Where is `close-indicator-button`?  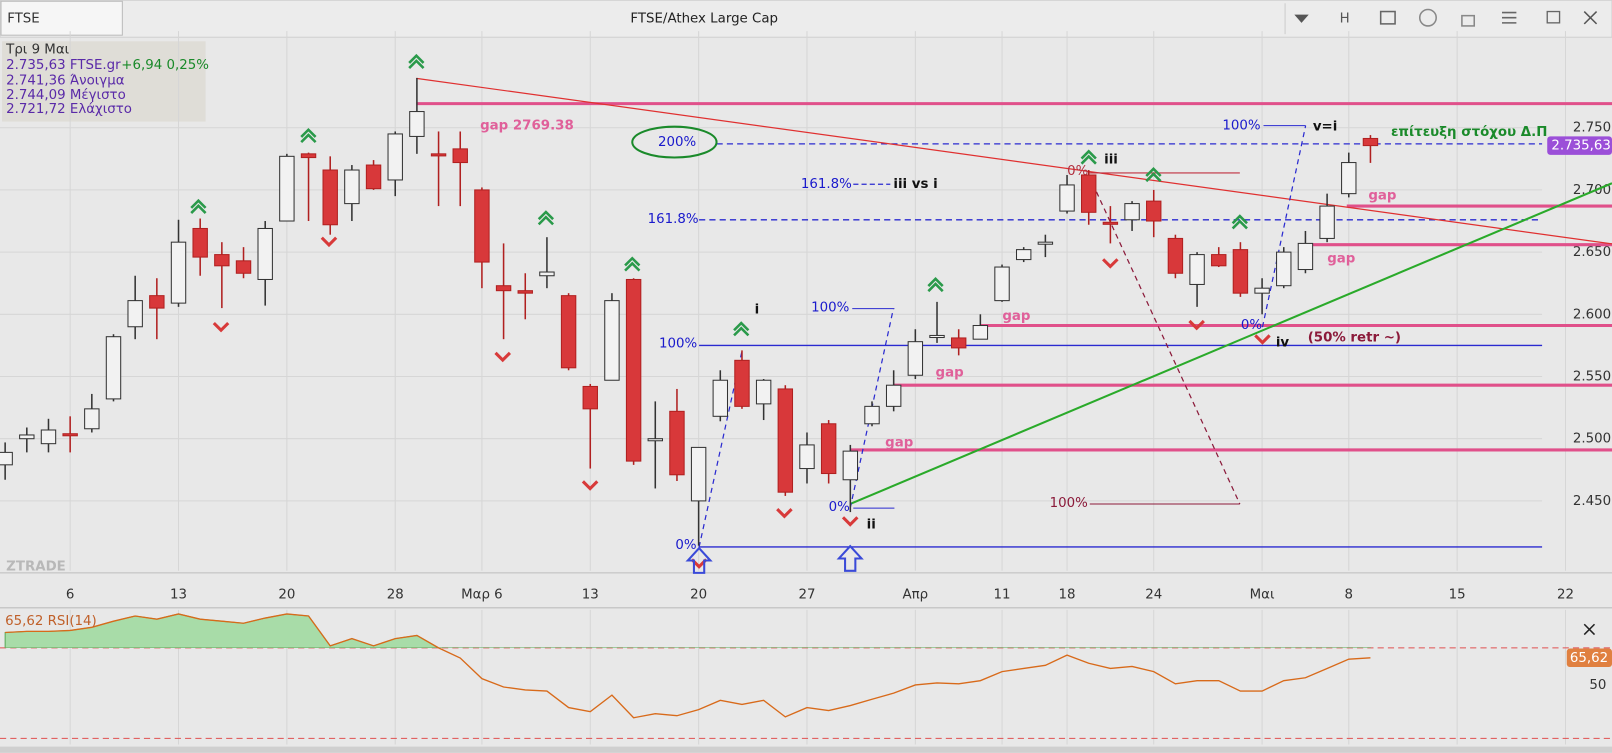 close-indicator-button is located at coordinates (1589, 629).